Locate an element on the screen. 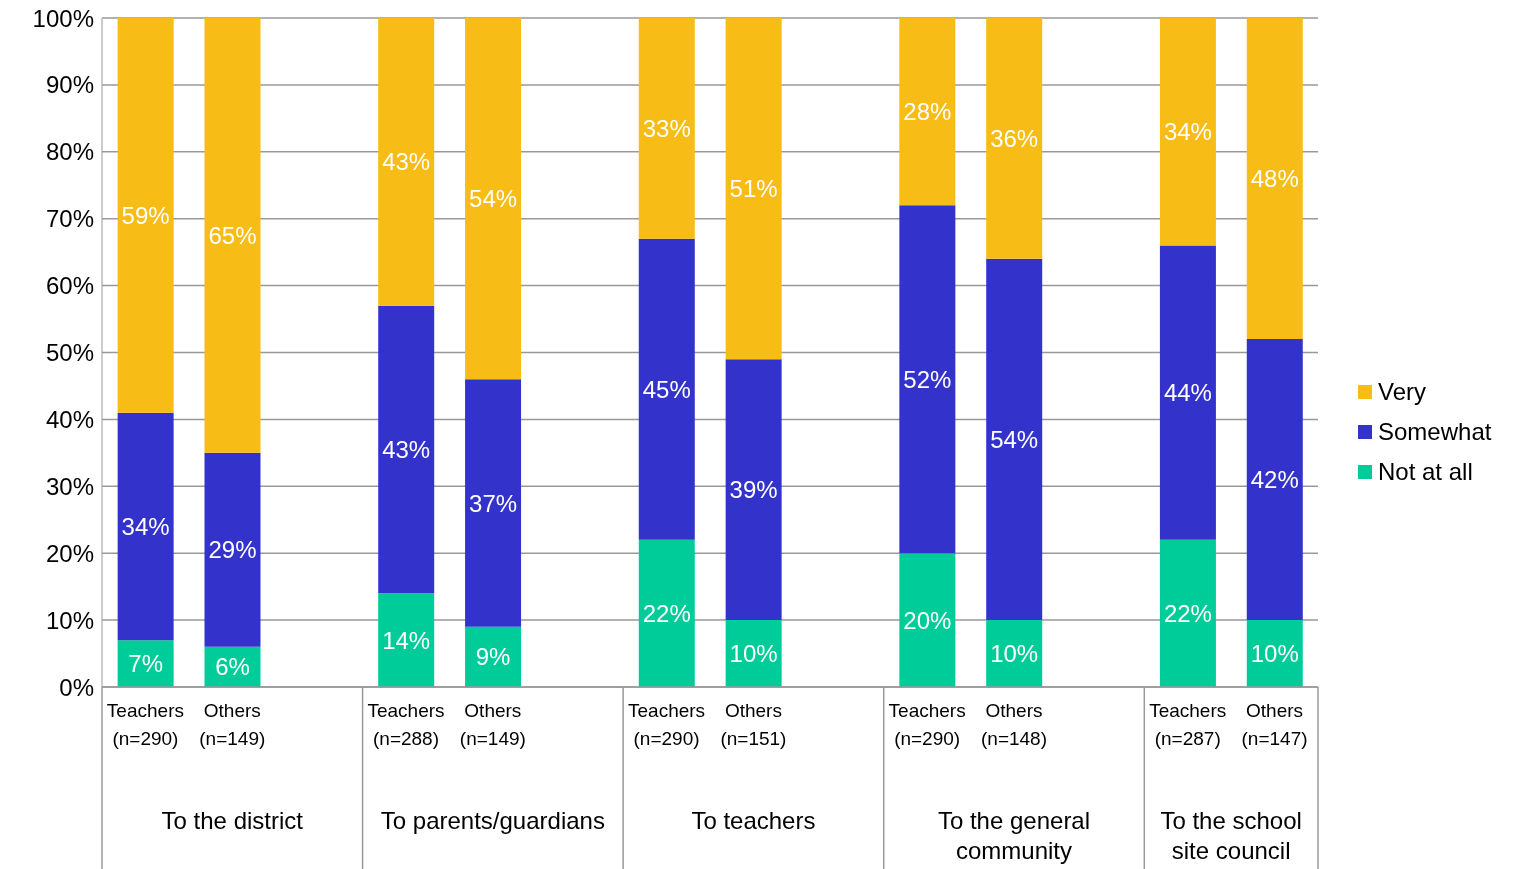 The width and height of the screenshot is (1520, 869). text: To the general community is located at coordinates (1014, 835).